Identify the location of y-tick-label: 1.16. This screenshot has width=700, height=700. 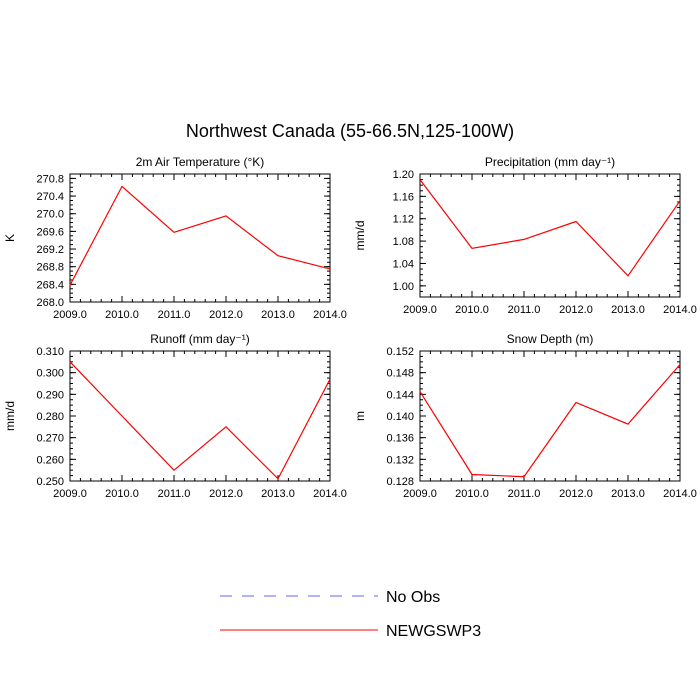
(403, 197).